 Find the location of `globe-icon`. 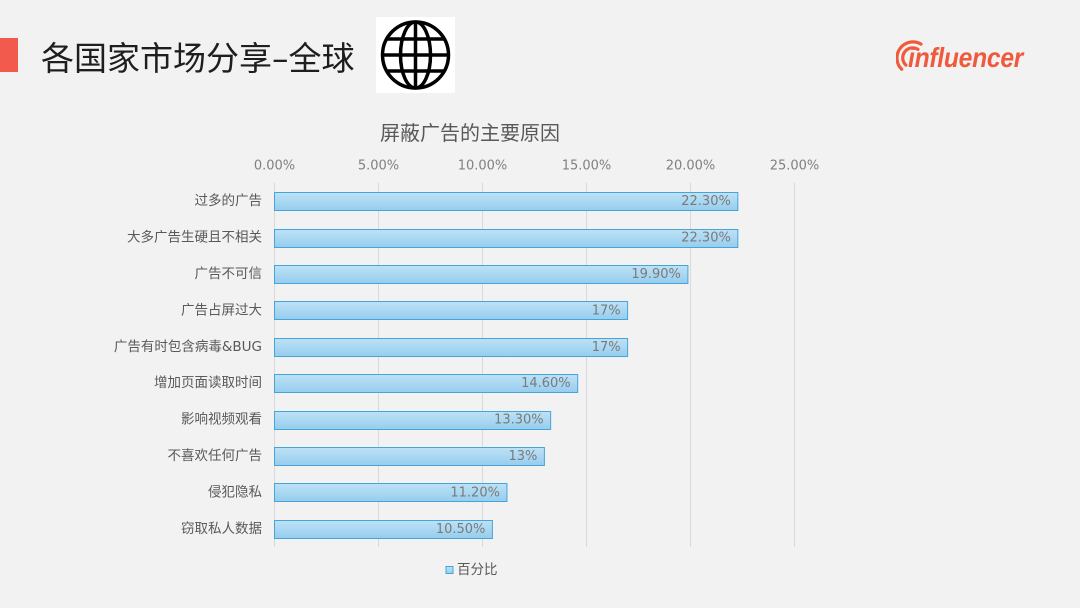

globe-icon is located at coordinates (415, 55).